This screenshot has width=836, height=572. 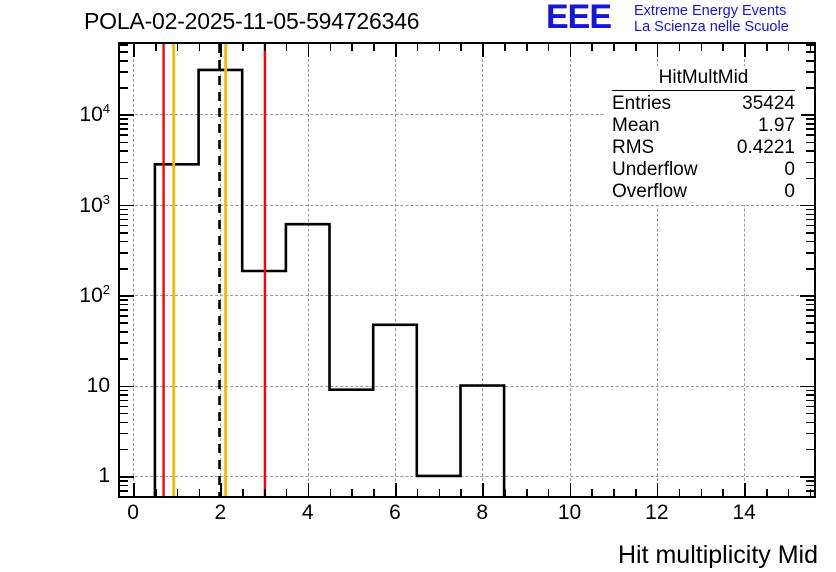 What do you see at coordinates (220, 512) in the screenshot?
I see `x-tick-label-1: 2` at bounding box center [220, 512].